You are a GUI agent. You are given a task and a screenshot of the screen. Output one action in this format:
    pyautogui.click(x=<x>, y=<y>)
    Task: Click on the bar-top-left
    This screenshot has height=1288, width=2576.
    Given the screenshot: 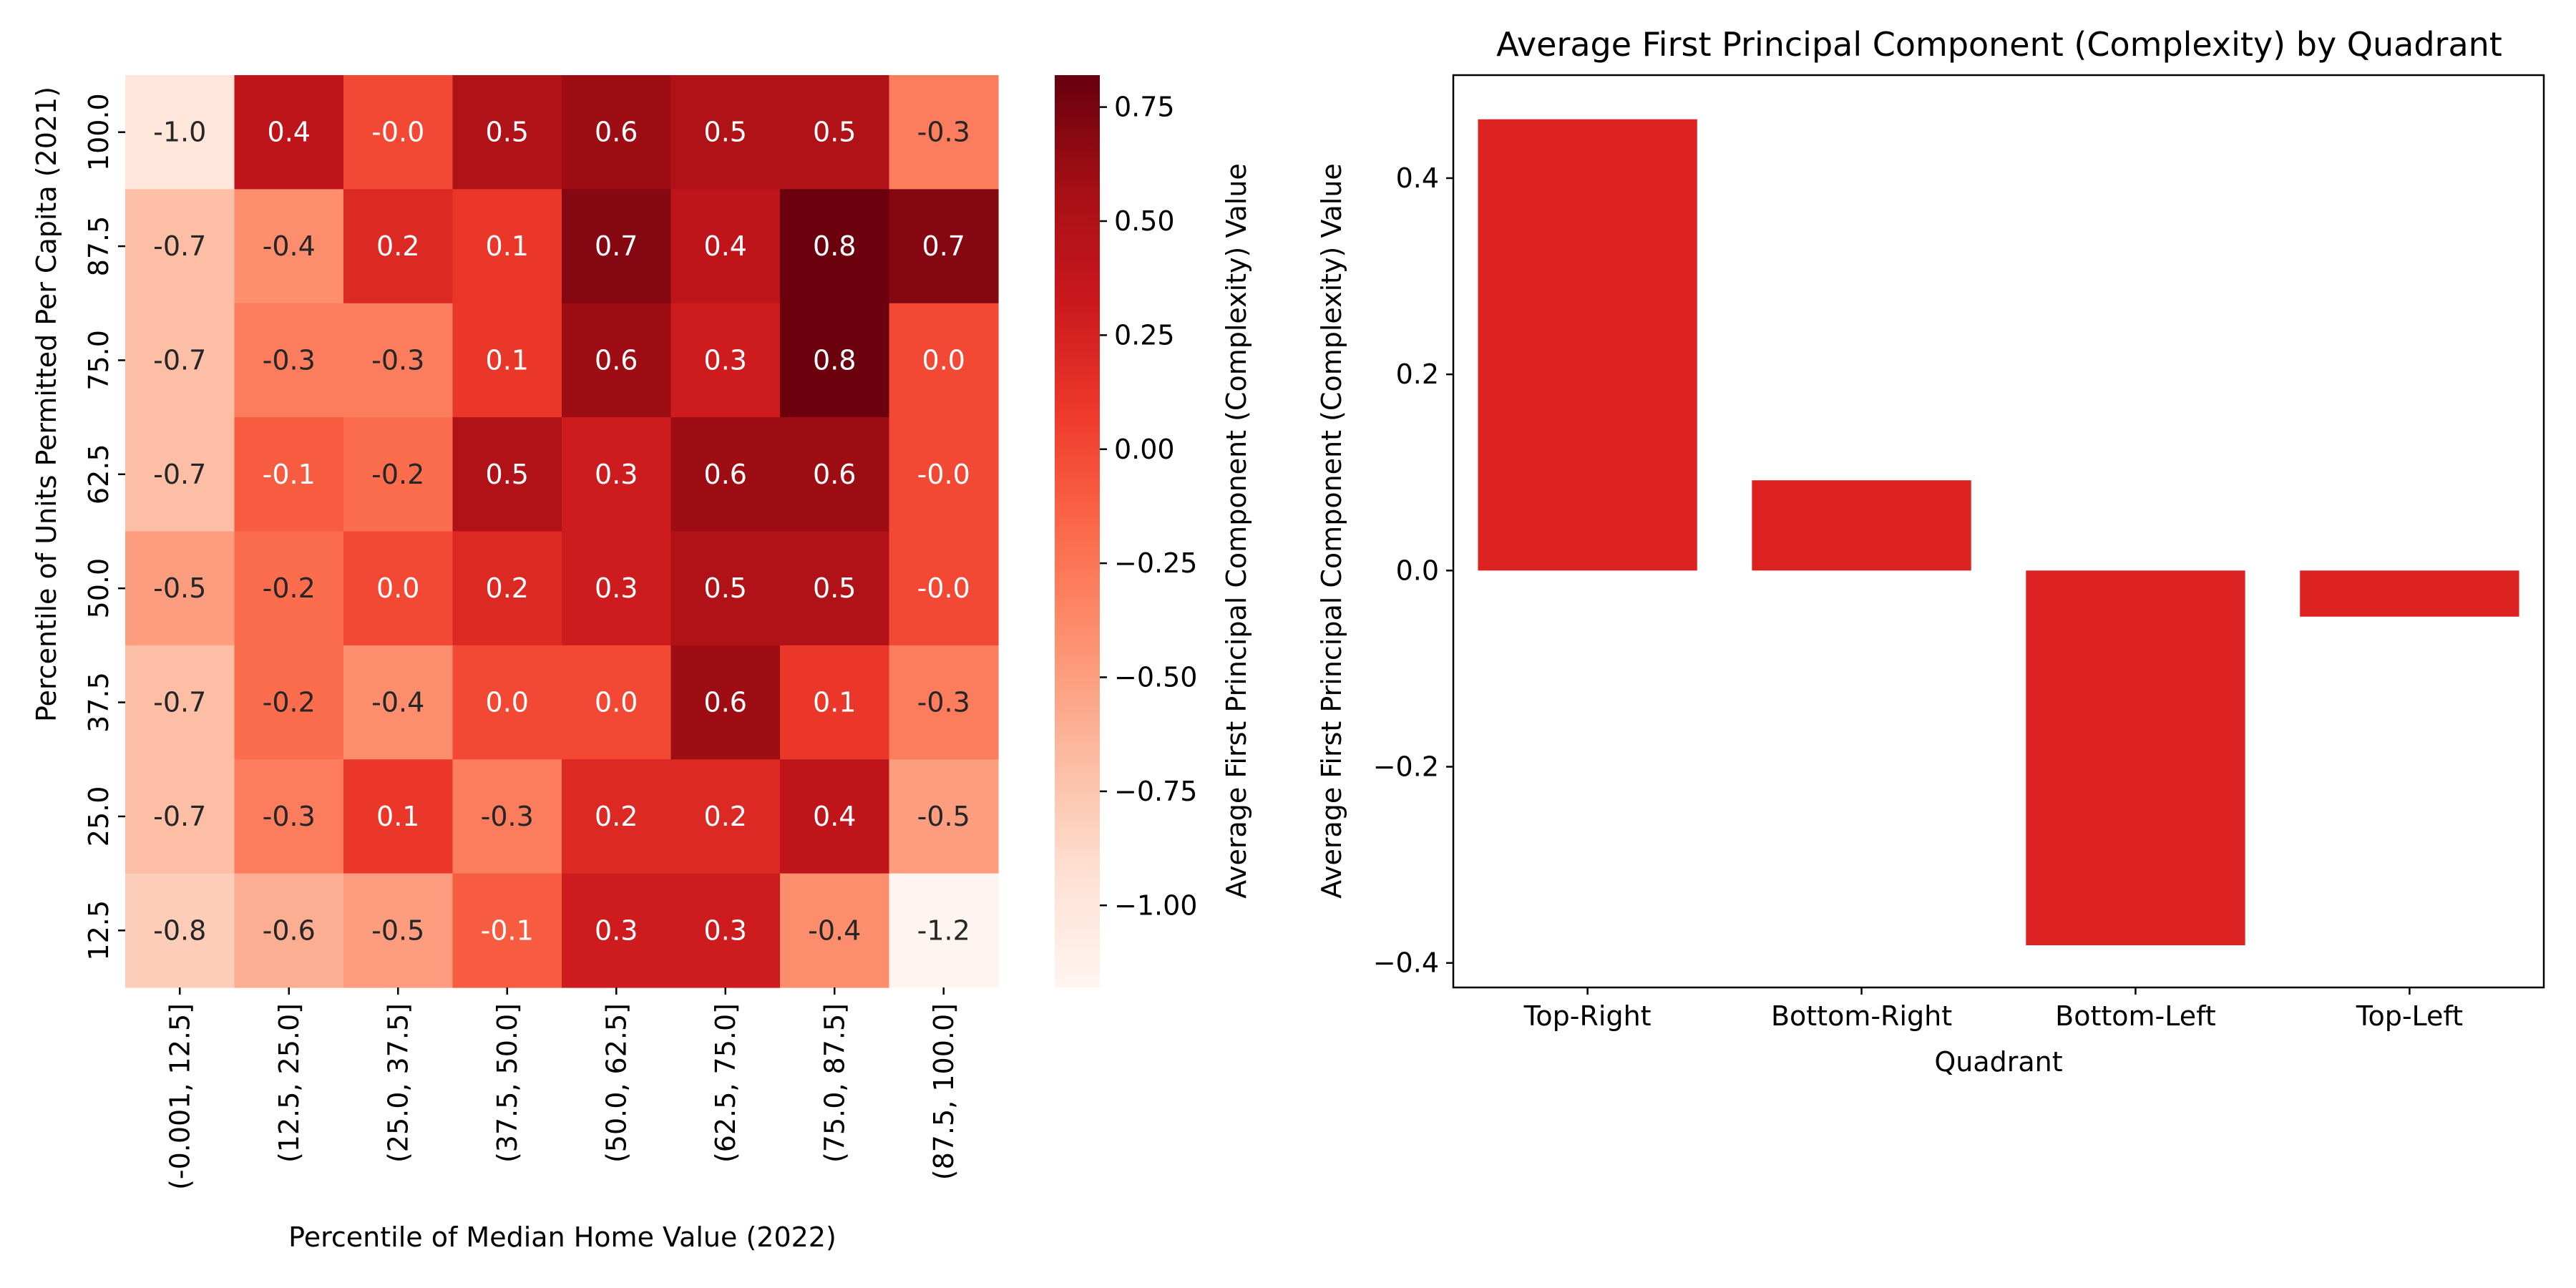 What is the action you would take?
    pyautogui.click(x=2409, y=593)
    